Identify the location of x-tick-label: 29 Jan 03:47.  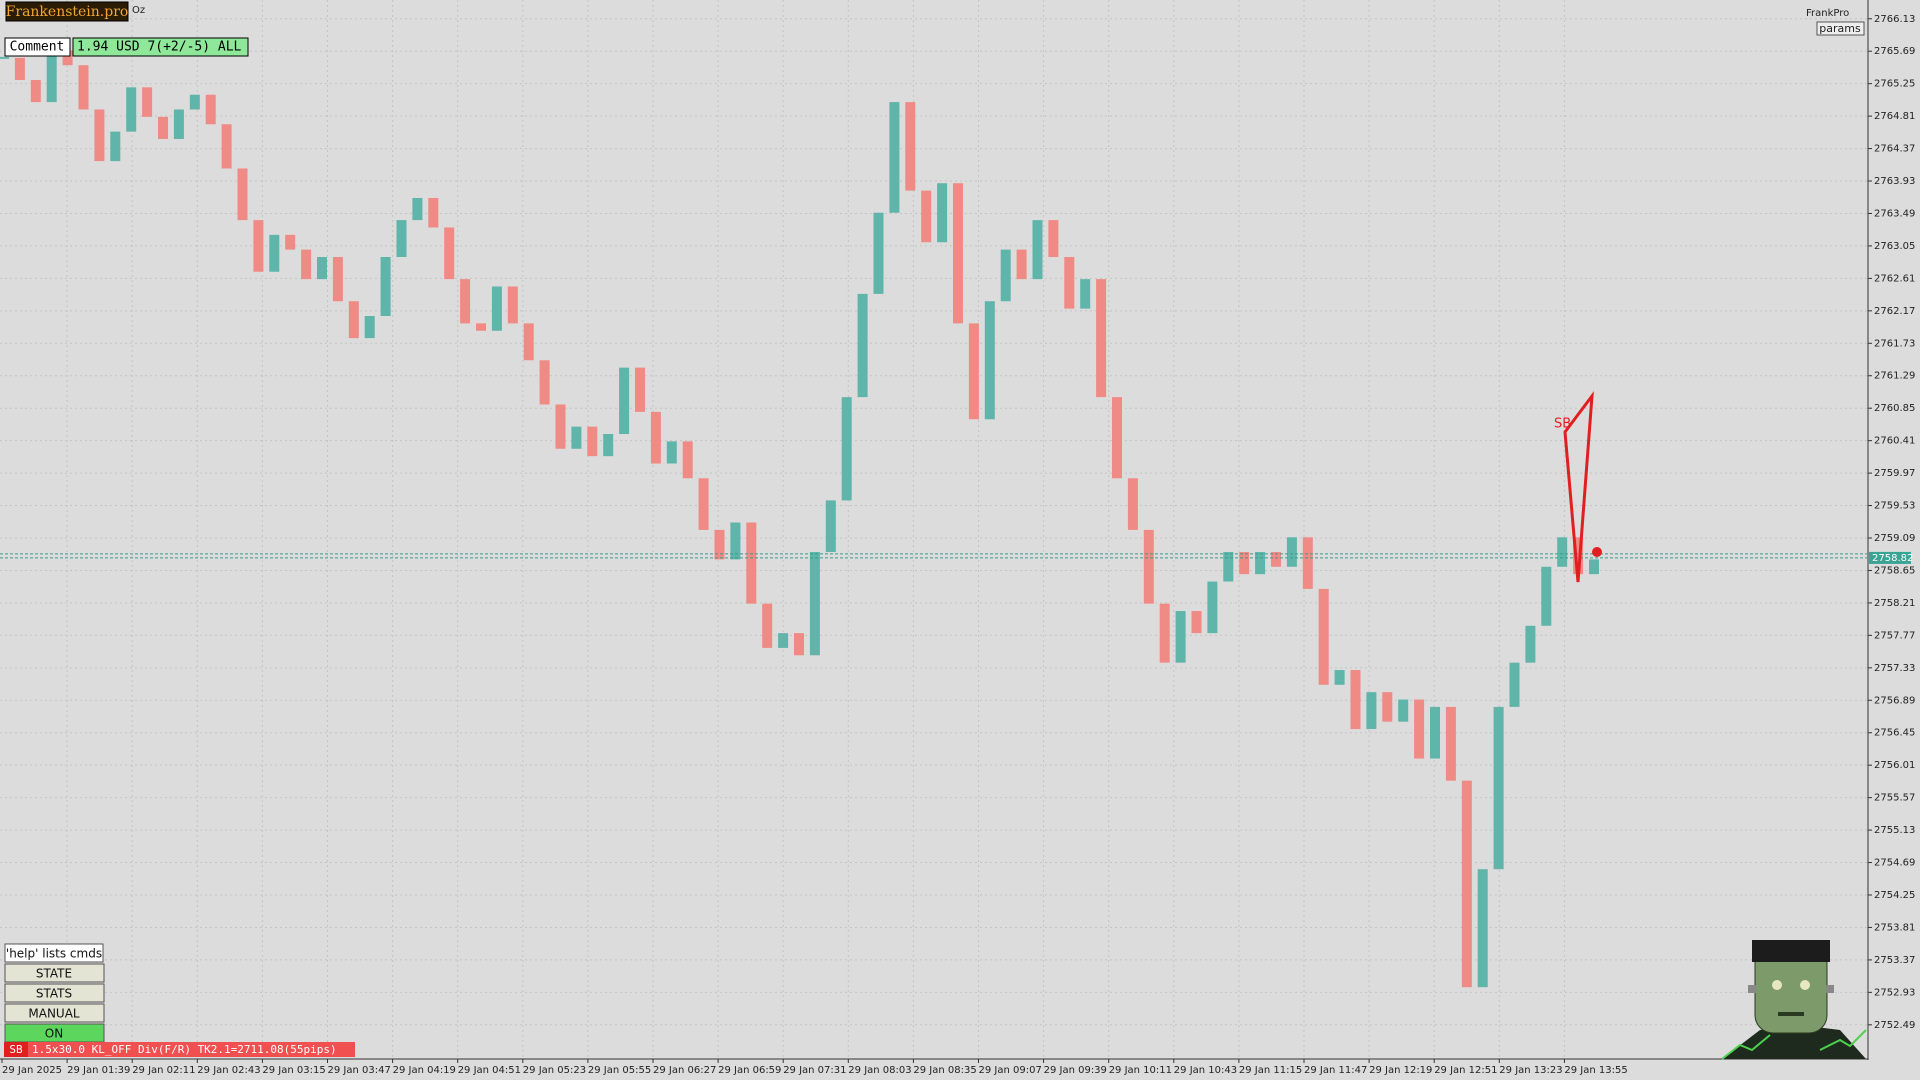
(359, 1070).